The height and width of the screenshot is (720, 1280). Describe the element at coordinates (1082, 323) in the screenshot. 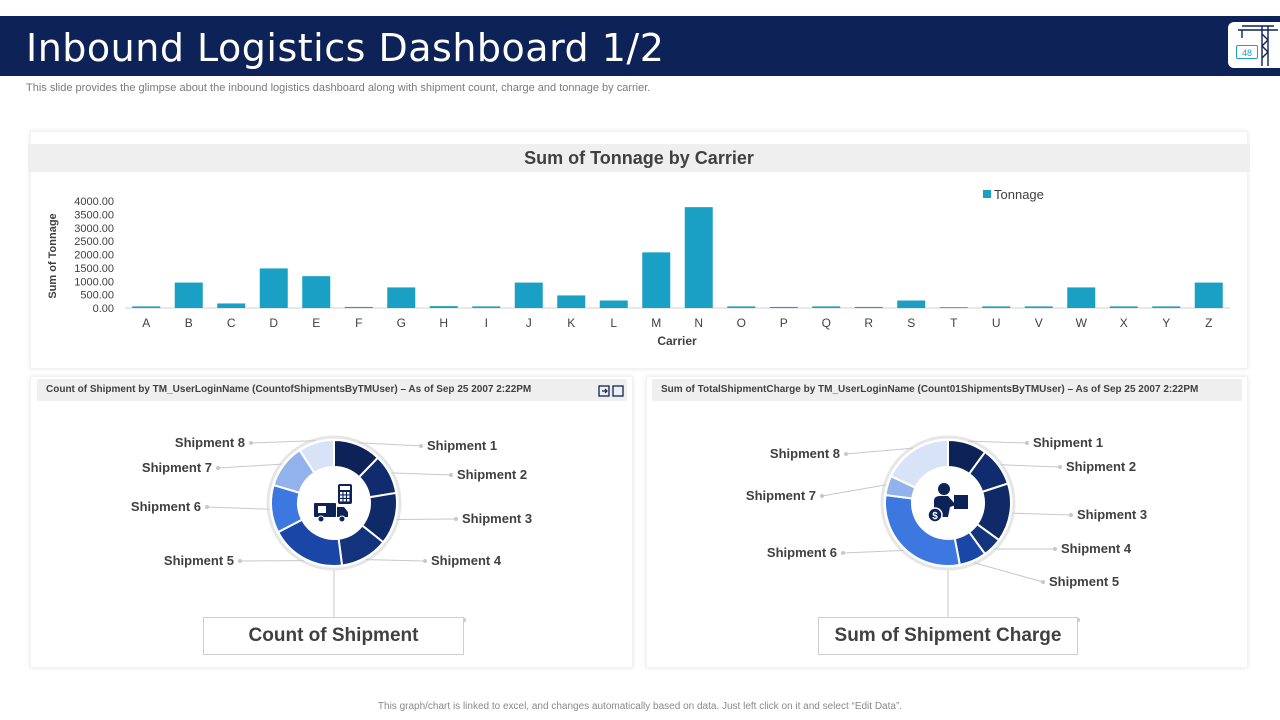

I see `x-tick-label: W` at that location.